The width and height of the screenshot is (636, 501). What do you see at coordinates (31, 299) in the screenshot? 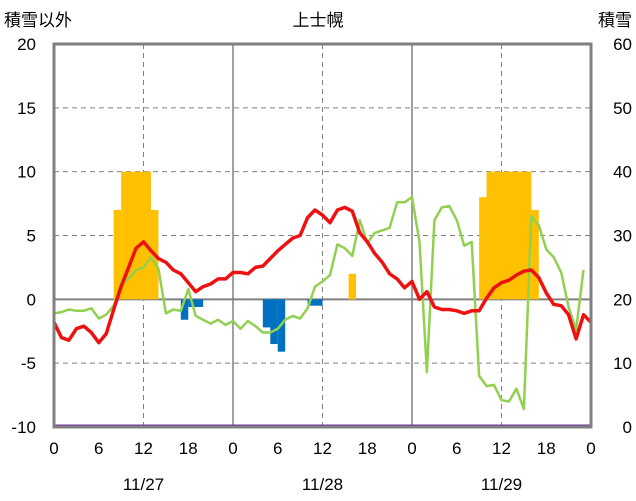
I see `y-left-tick-label: 0` at bounding box center [31, 299].